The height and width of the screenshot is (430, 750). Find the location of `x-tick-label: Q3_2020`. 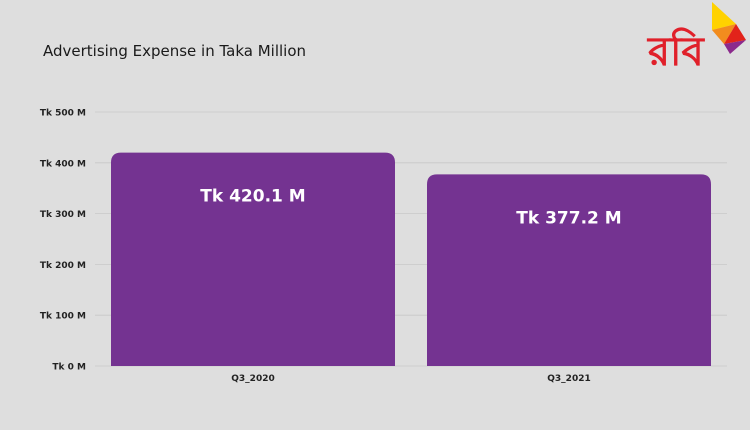

x-tick-label: Q3_2020 is located at coordinates (252, 379).